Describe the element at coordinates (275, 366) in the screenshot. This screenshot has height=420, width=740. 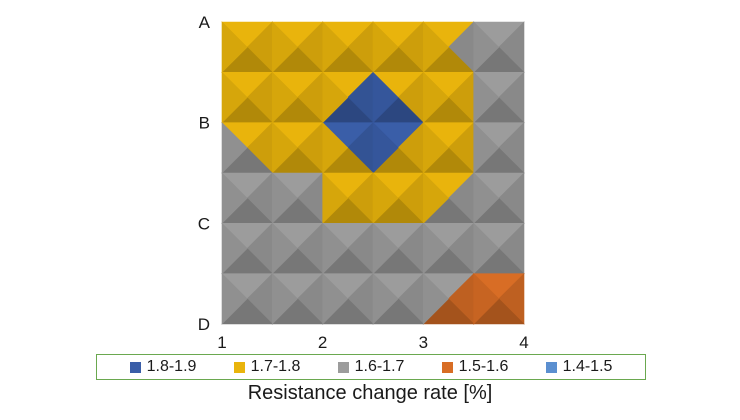
I see `legend-label: 1.7-1.8` at that location.